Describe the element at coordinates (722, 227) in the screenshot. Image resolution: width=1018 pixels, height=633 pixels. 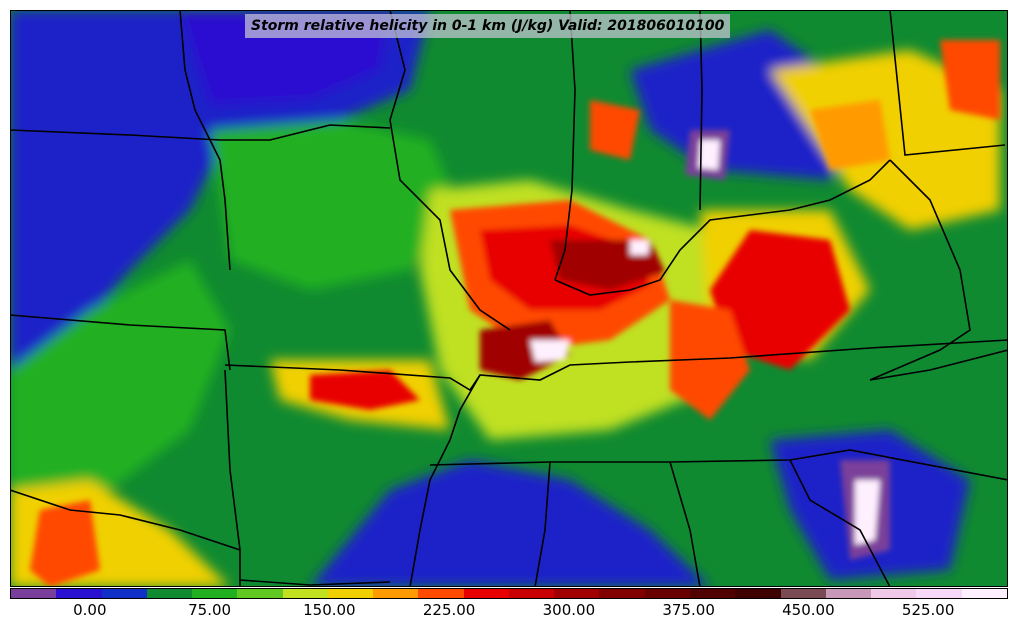
I see `boundary-ohio-river` at that location.